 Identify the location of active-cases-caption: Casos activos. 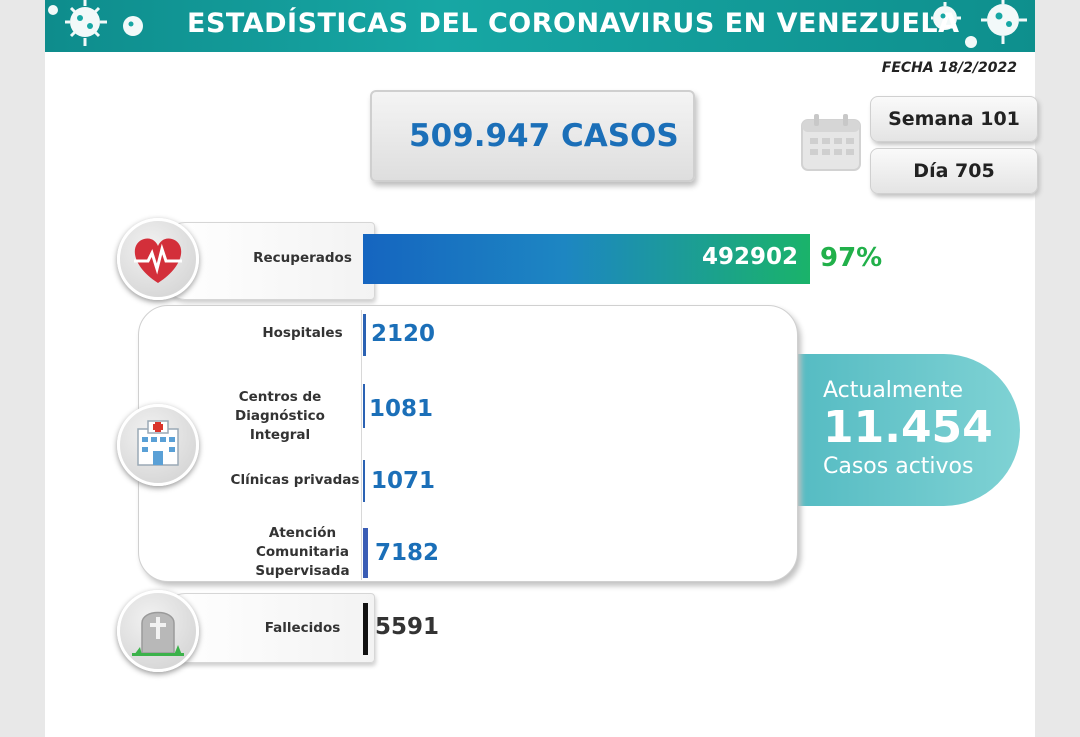
(898, 466).